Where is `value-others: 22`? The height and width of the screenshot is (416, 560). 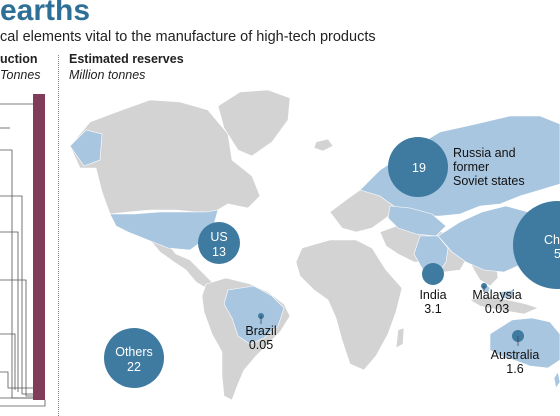 value-others: 22 is located at coordinates (134, 367).